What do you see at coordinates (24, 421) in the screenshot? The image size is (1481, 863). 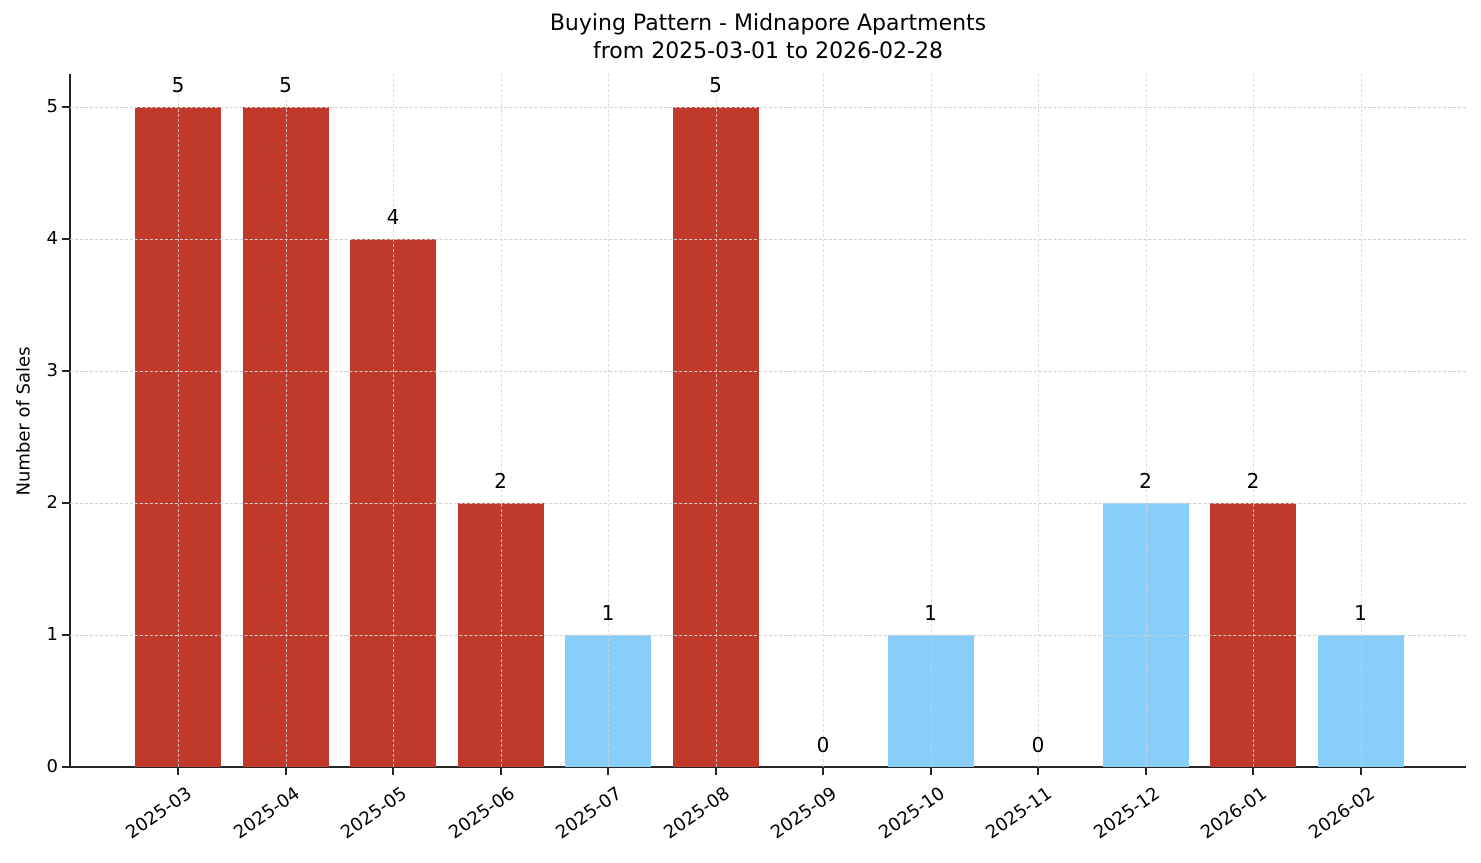 I see `y-axis-label: Number of Sales` at bounding box center [24, 421].